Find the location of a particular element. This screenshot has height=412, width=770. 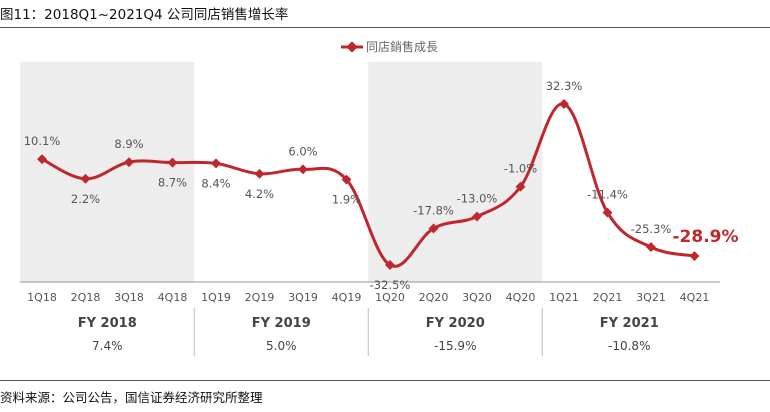

x-tick-2Q18: 2Q18 is located at coordinates (86, 297).